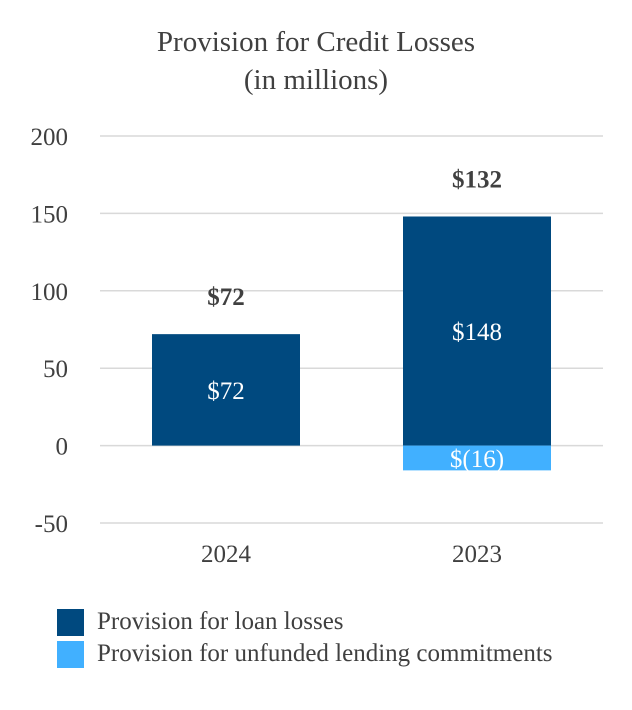 This screenshot has width=632, height=710. Describe the element at coordinates (50, 214) in the screenshot. I see `y-tick-label: 150` at that location.